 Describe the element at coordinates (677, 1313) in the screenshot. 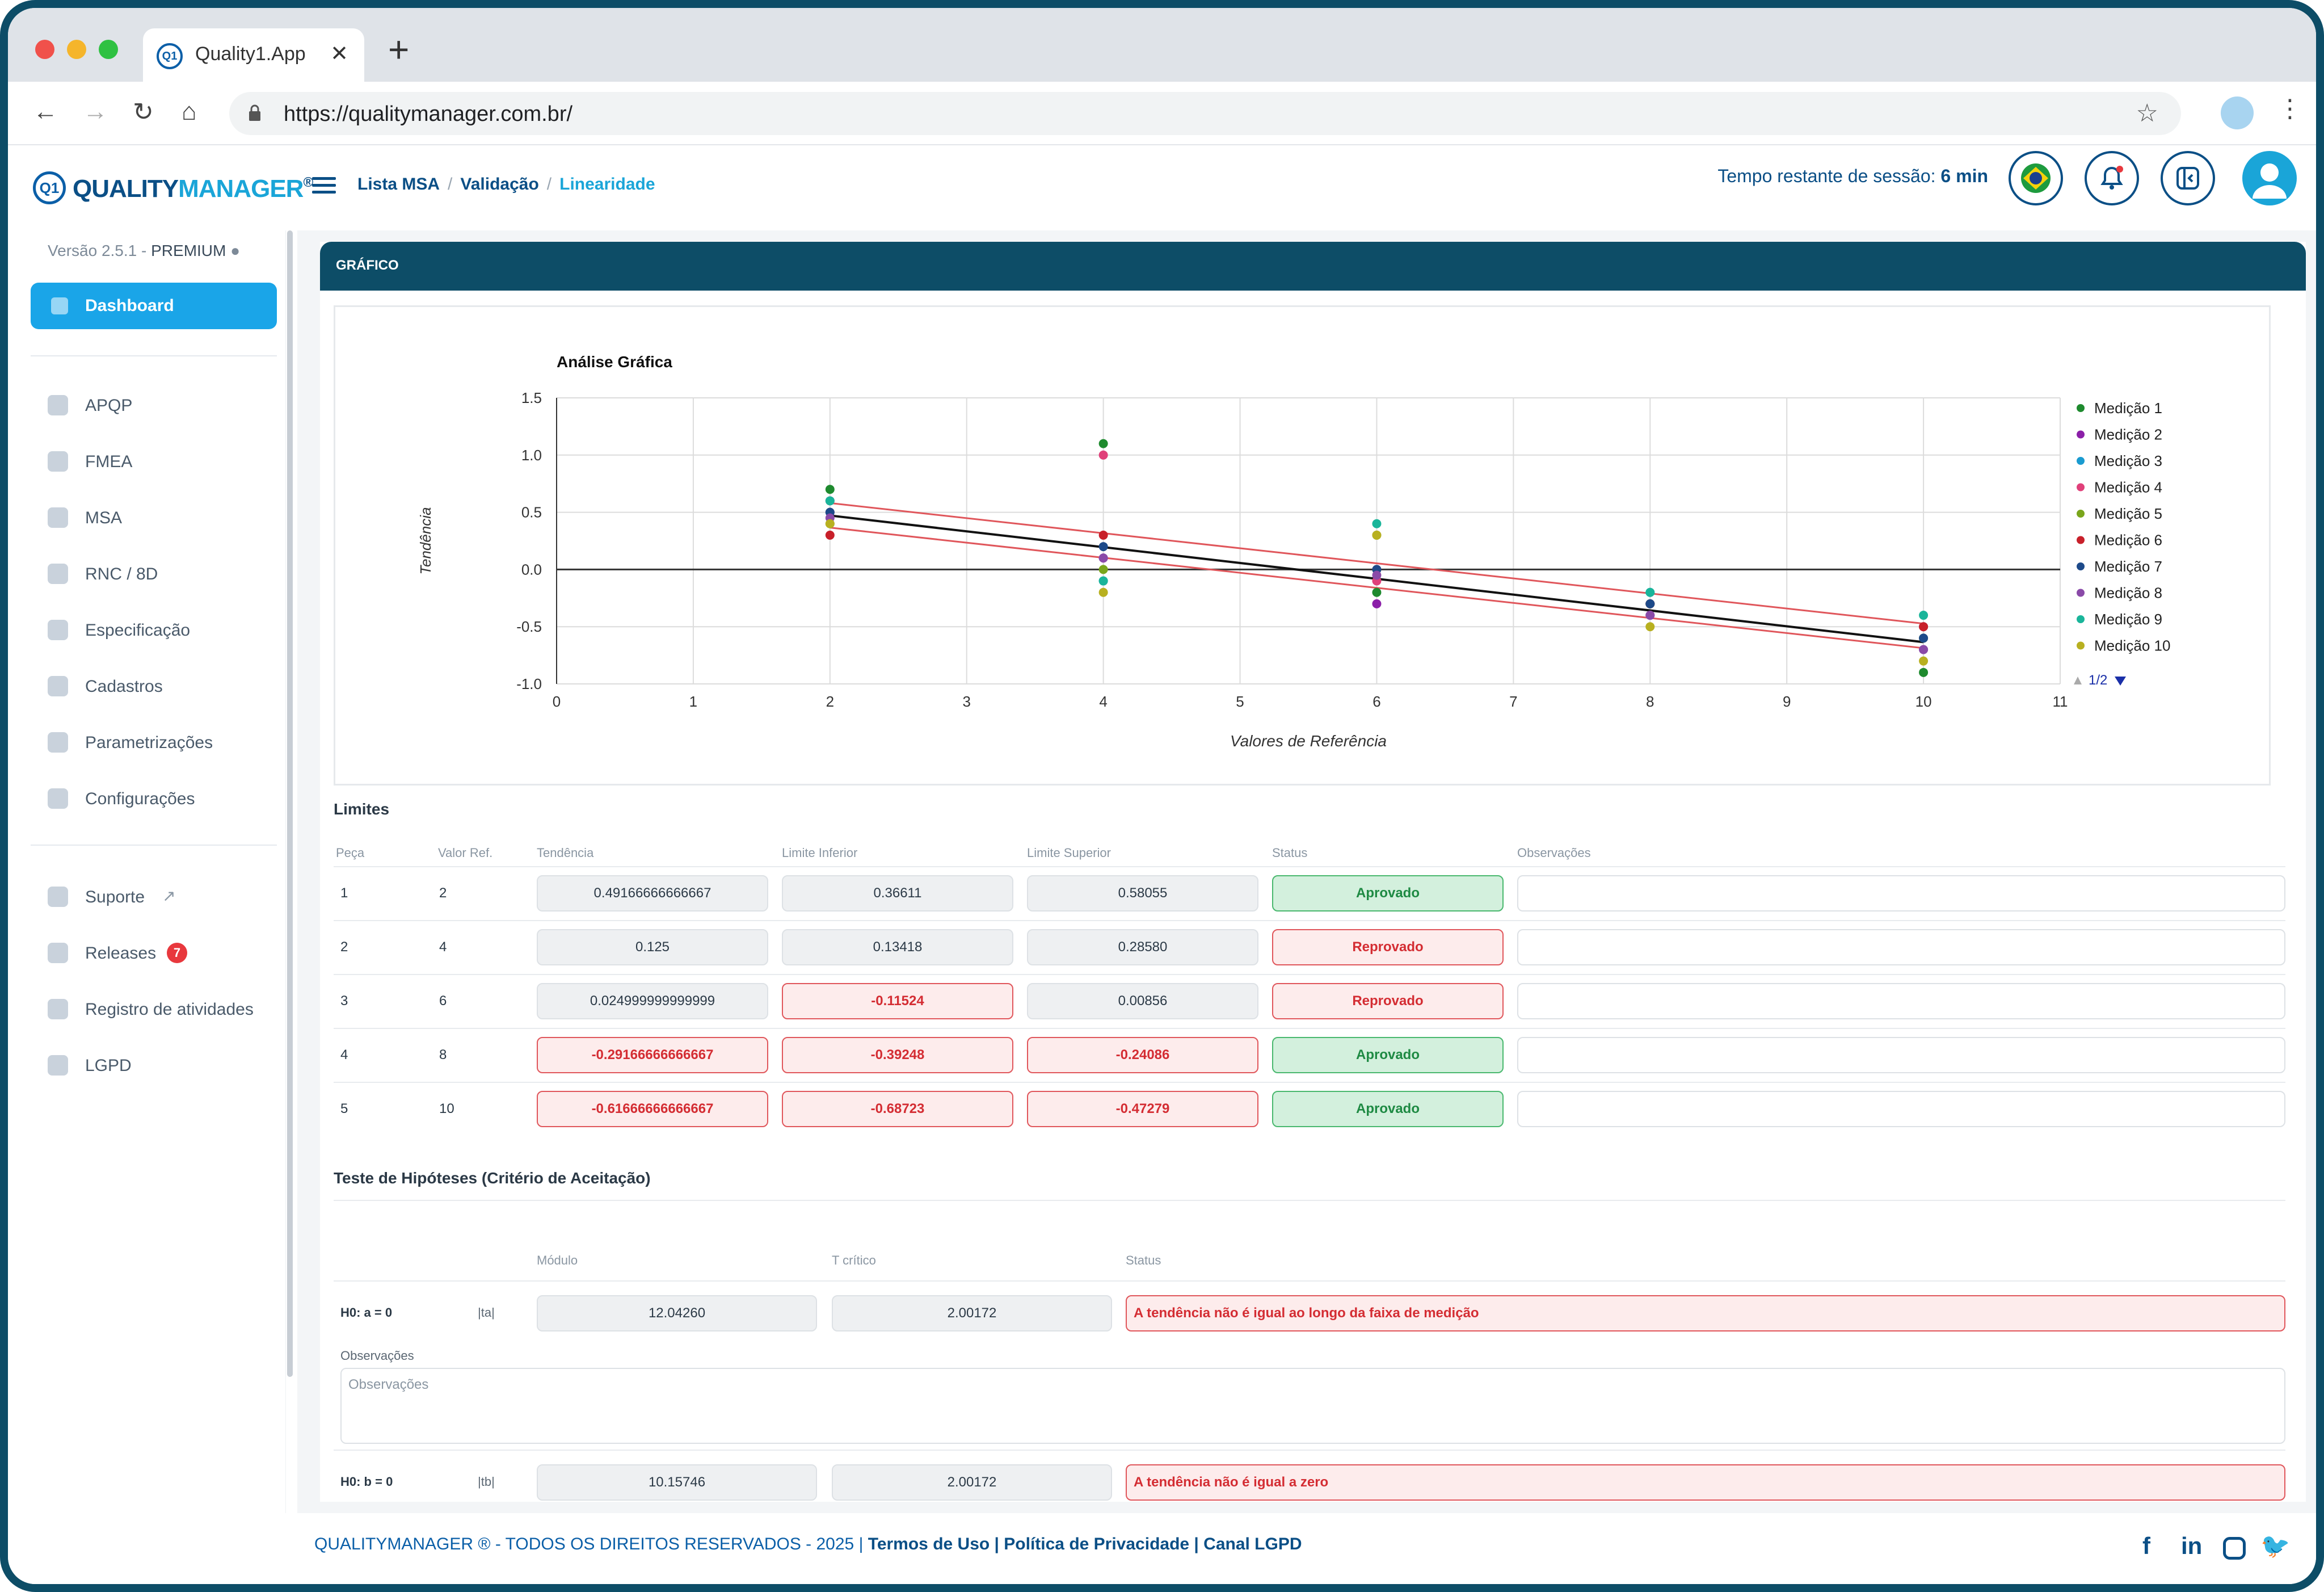

I see `h0a-modulo-field: 12.04260` at that location.